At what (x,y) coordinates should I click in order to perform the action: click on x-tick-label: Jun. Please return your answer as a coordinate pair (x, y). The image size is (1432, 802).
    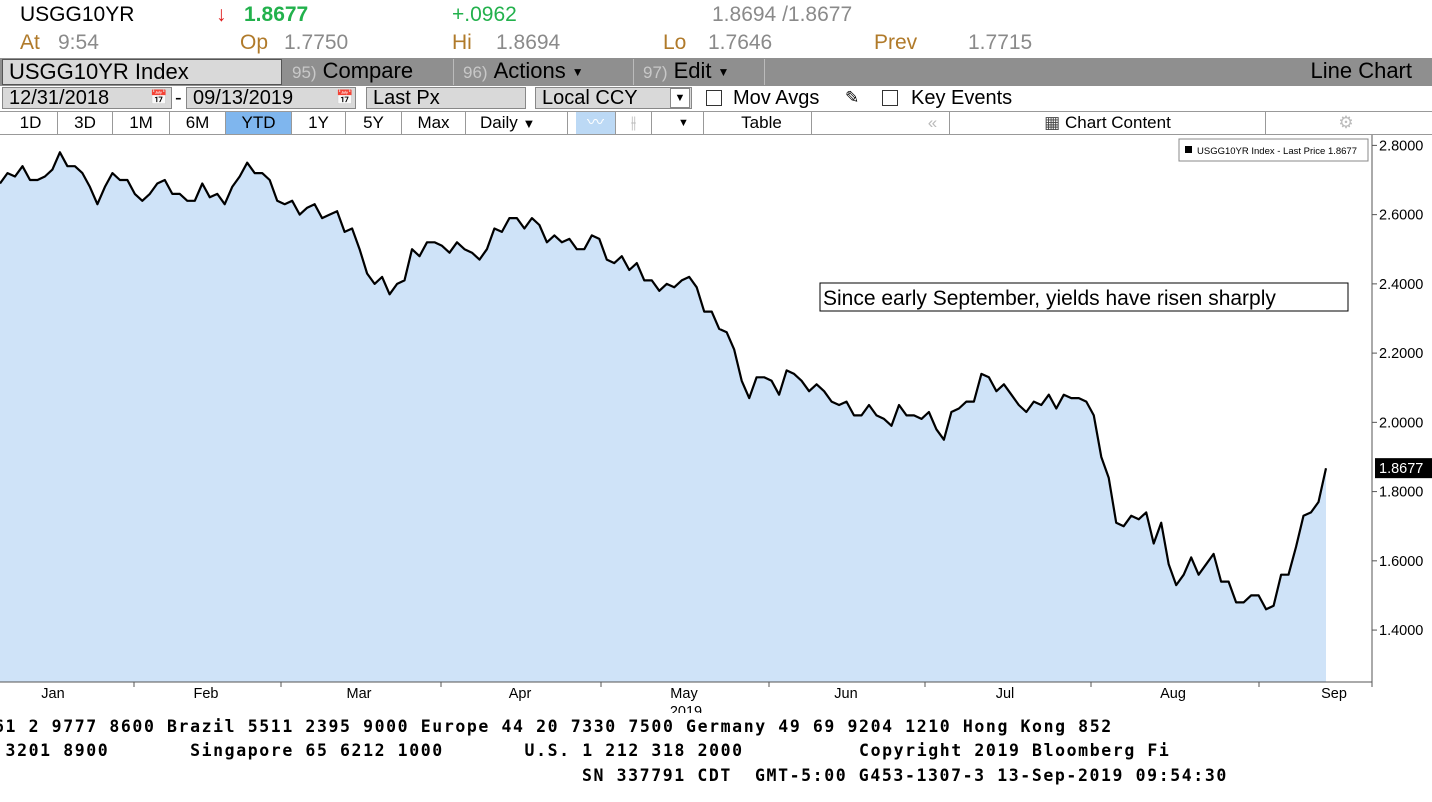
    Looking at the image, I should click on (845, 694).